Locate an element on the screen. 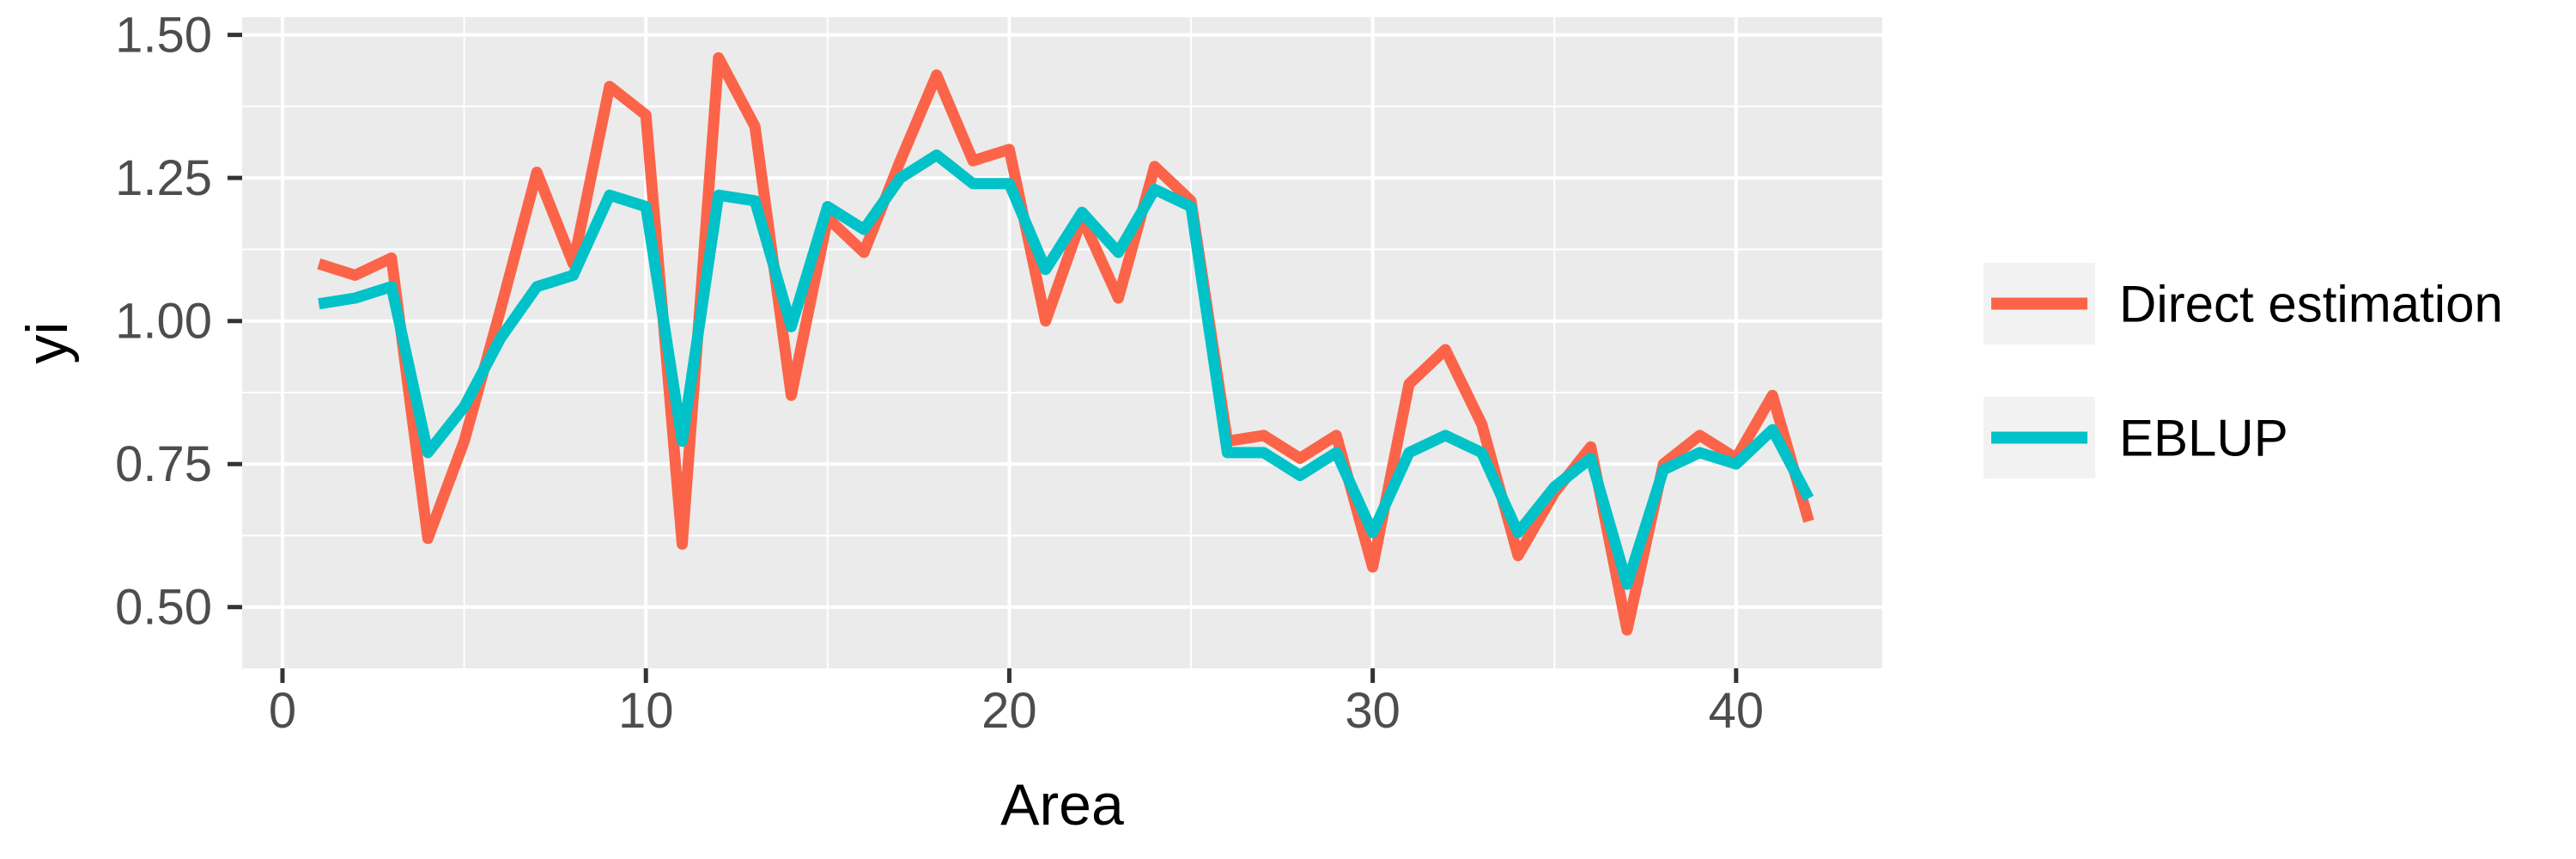 Image resolution: width=2576 pixels, height=859 pixels. legend-item-direct-estimation: Direct estimation is located at coordinates (2244, 304).